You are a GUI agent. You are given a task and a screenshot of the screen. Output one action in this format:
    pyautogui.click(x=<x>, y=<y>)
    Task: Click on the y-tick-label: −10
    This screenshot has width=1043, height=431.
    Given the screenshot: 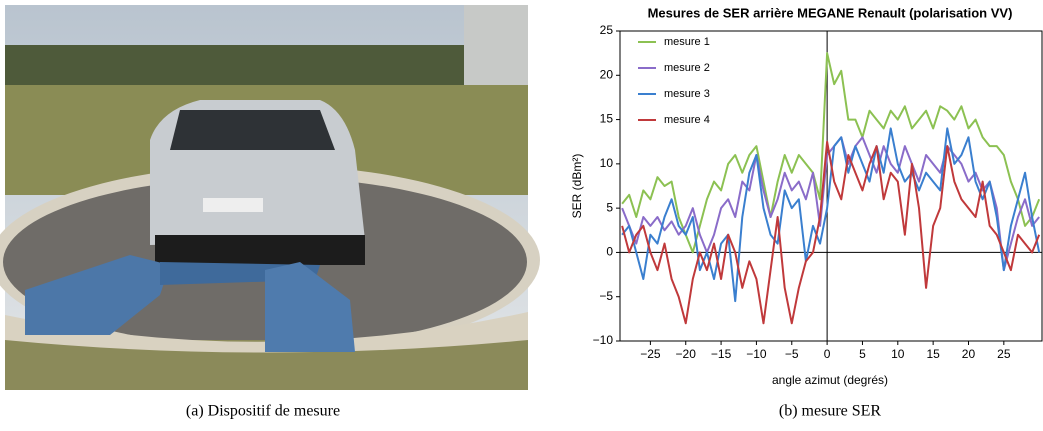 What is the action you would take?
    pyautogui.click(x=603, y=340)
    